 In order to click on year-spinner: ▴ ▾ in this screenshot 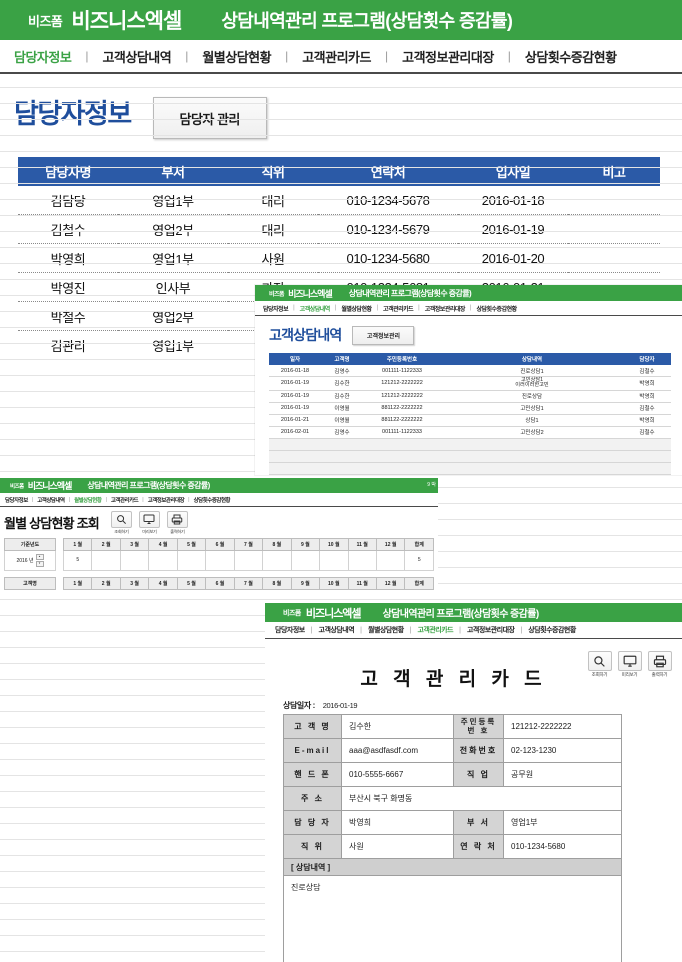, I will do `click(39, 560)`.